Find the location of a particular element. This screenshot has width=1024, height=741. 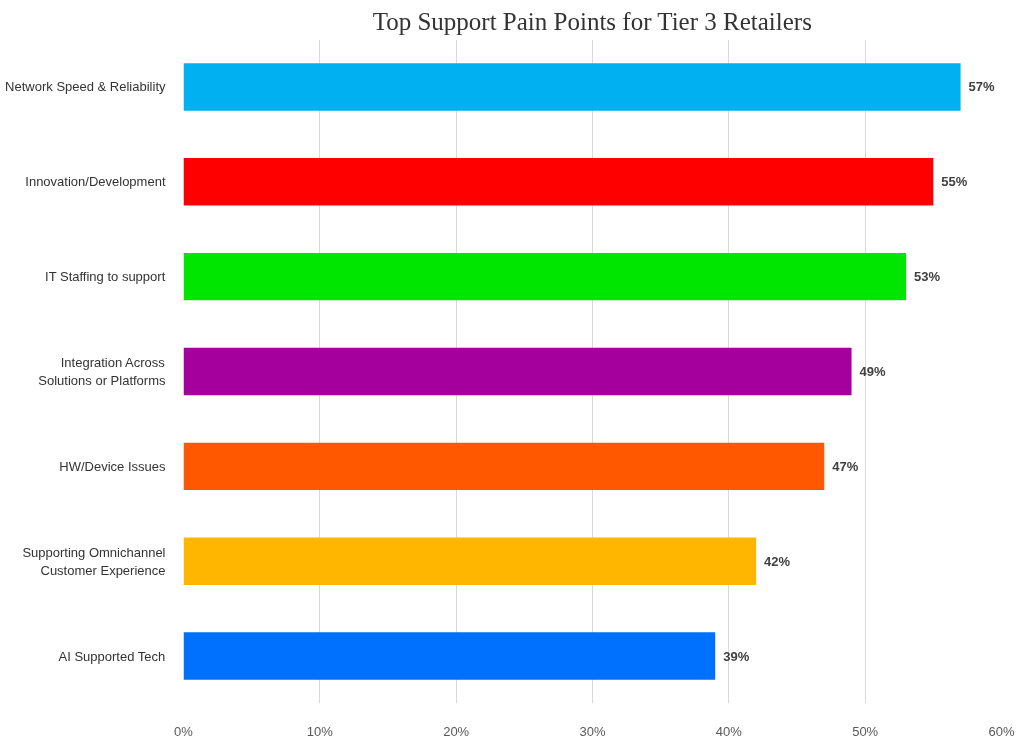

y-tick-label: HW/Device Issues is located at coordinates (112, 466).